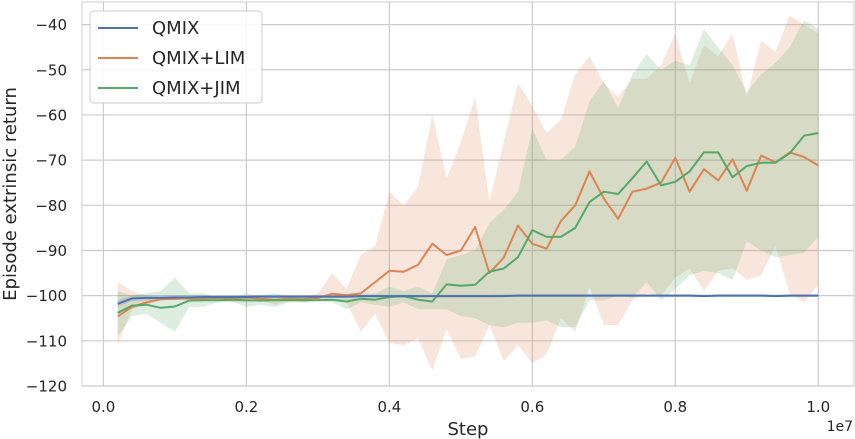 The width and height of the screenshot is (855, 439). What do you see at coordinates (46, 296) in the screenshot?
I see `y-tick-label: −100` at bounding box center [46, 296].